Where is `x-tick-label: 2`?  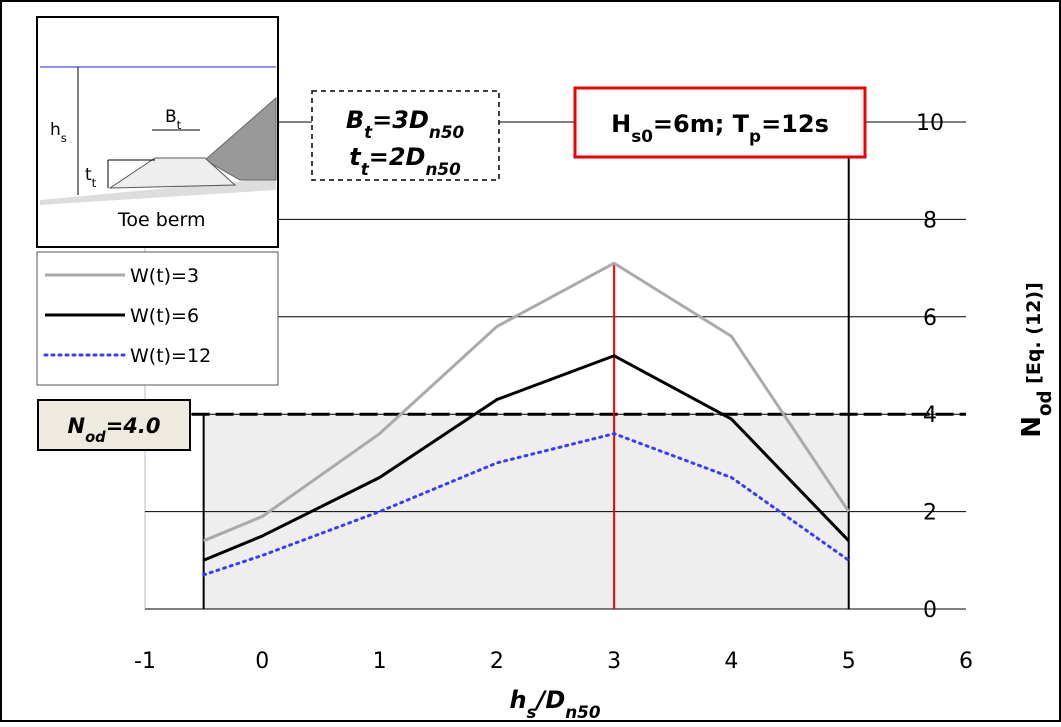
x-tick-label: 2 is located at coordinates (497, 661).